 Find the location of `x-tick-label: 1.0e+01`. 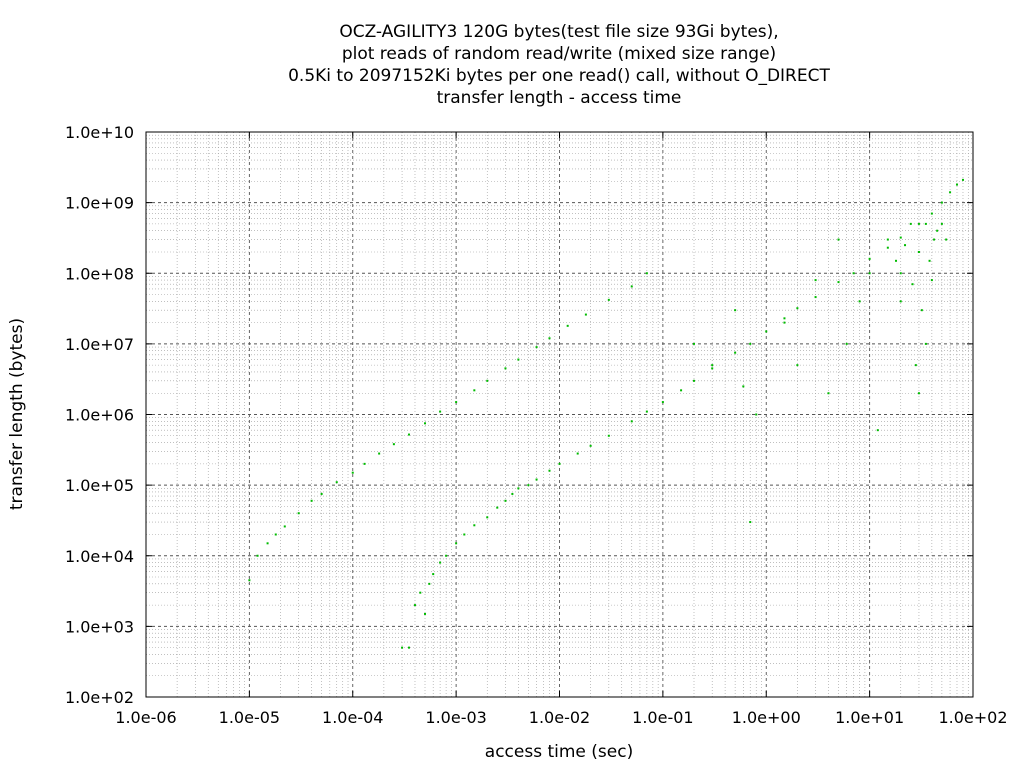

x-tick-label: 1.0e+01 is located at coordinates (869, 717).